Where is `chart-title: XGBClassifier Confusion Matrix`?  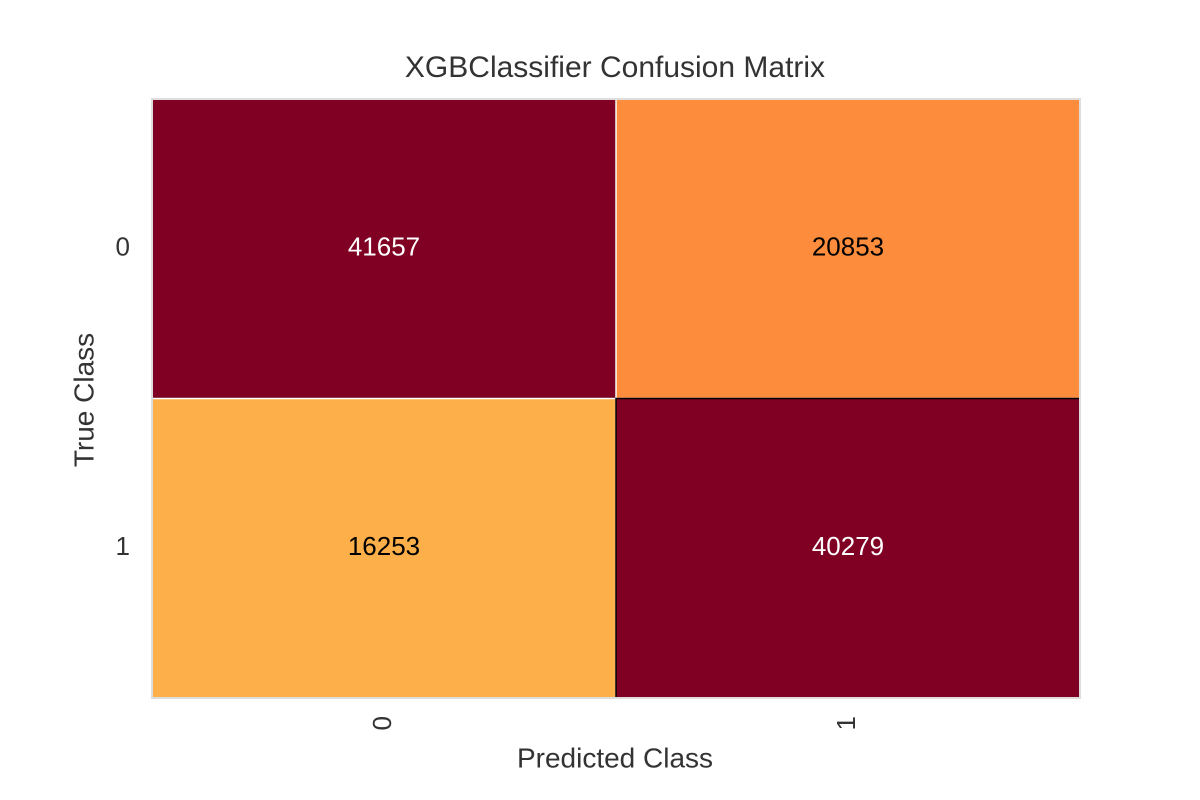 chart-title: XGBClassifier Confusion Matrix is located at coordinates (615, 67).